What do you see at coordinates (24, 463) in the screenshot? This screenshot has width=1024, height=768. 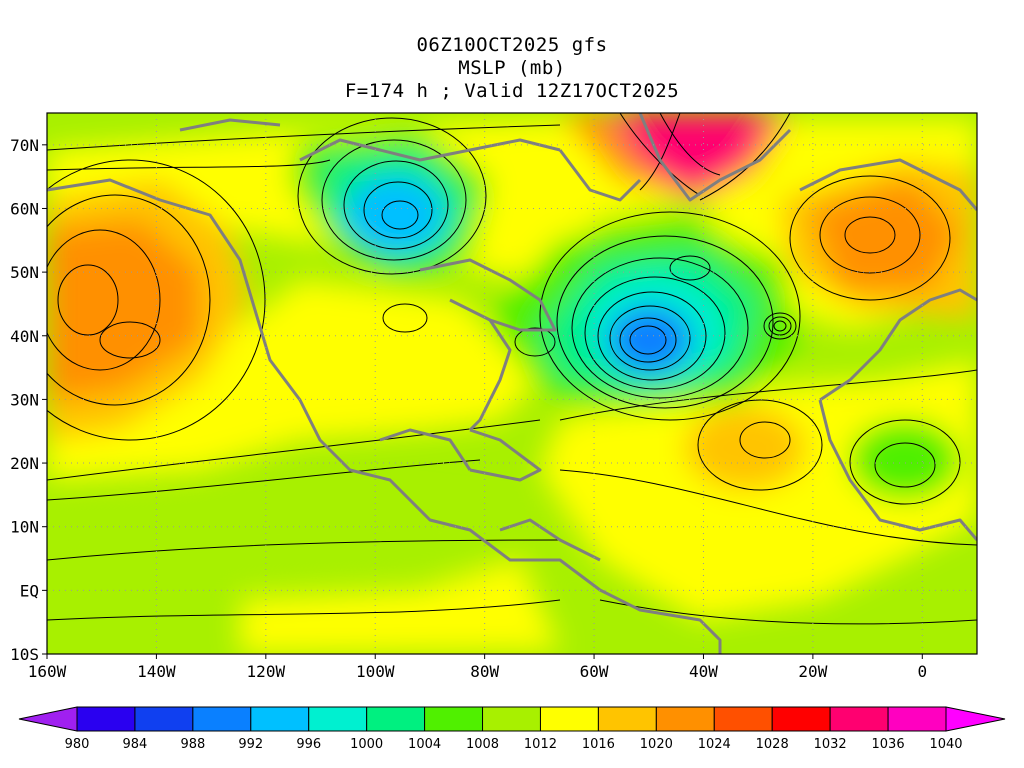 I see `lat-tick-label: 20N` at bounding box center [24, 463].